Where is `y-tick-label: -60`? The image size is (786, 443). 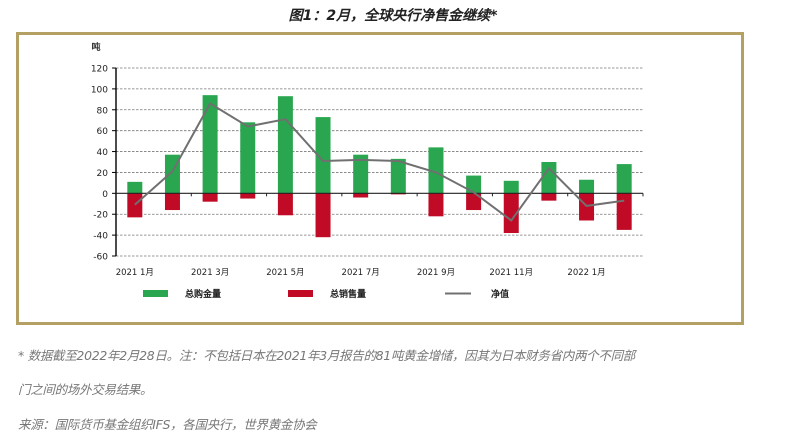 y-tick-label: -60 is located at coordinates (100, 258).